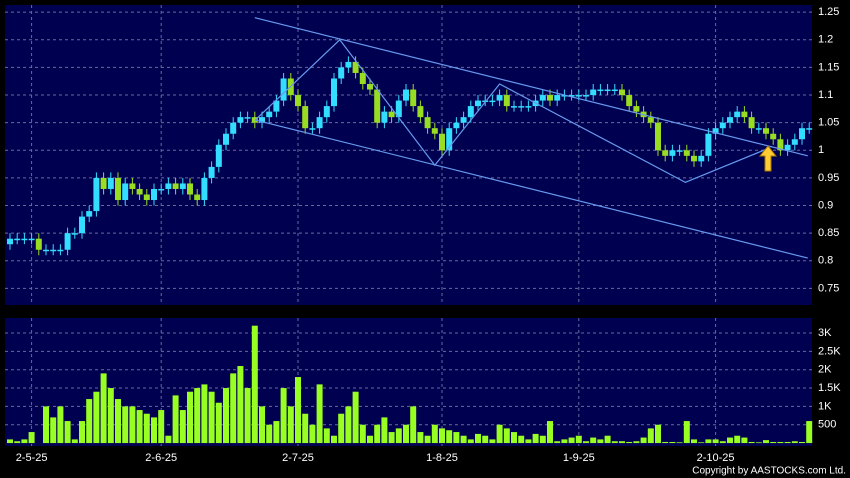 This screenshot has height=478, width=850. What do you see at coordinates (828, 12) in the screenshot?
I see `y-tick-label: 1.25` at bounding box center [828, 12].